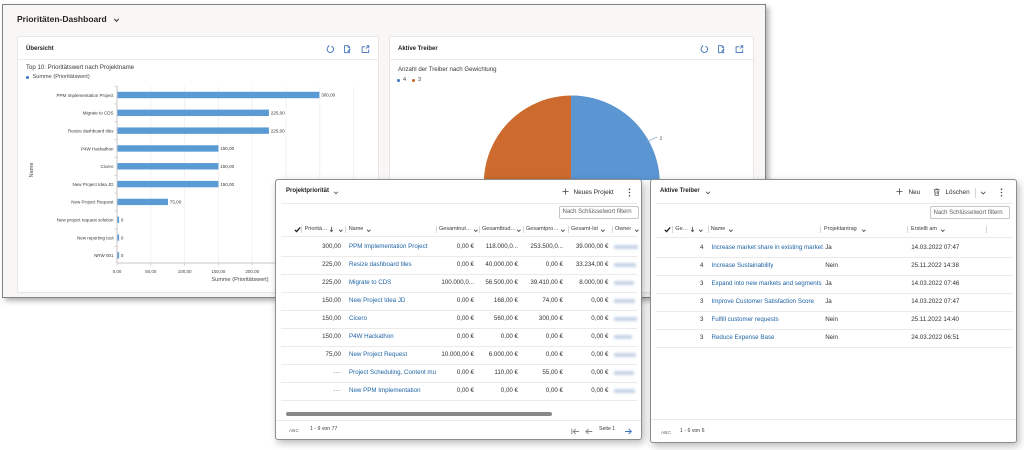 The image size is (1024, 450). I want to click on svg-text: 50,00, so click(151, 271).